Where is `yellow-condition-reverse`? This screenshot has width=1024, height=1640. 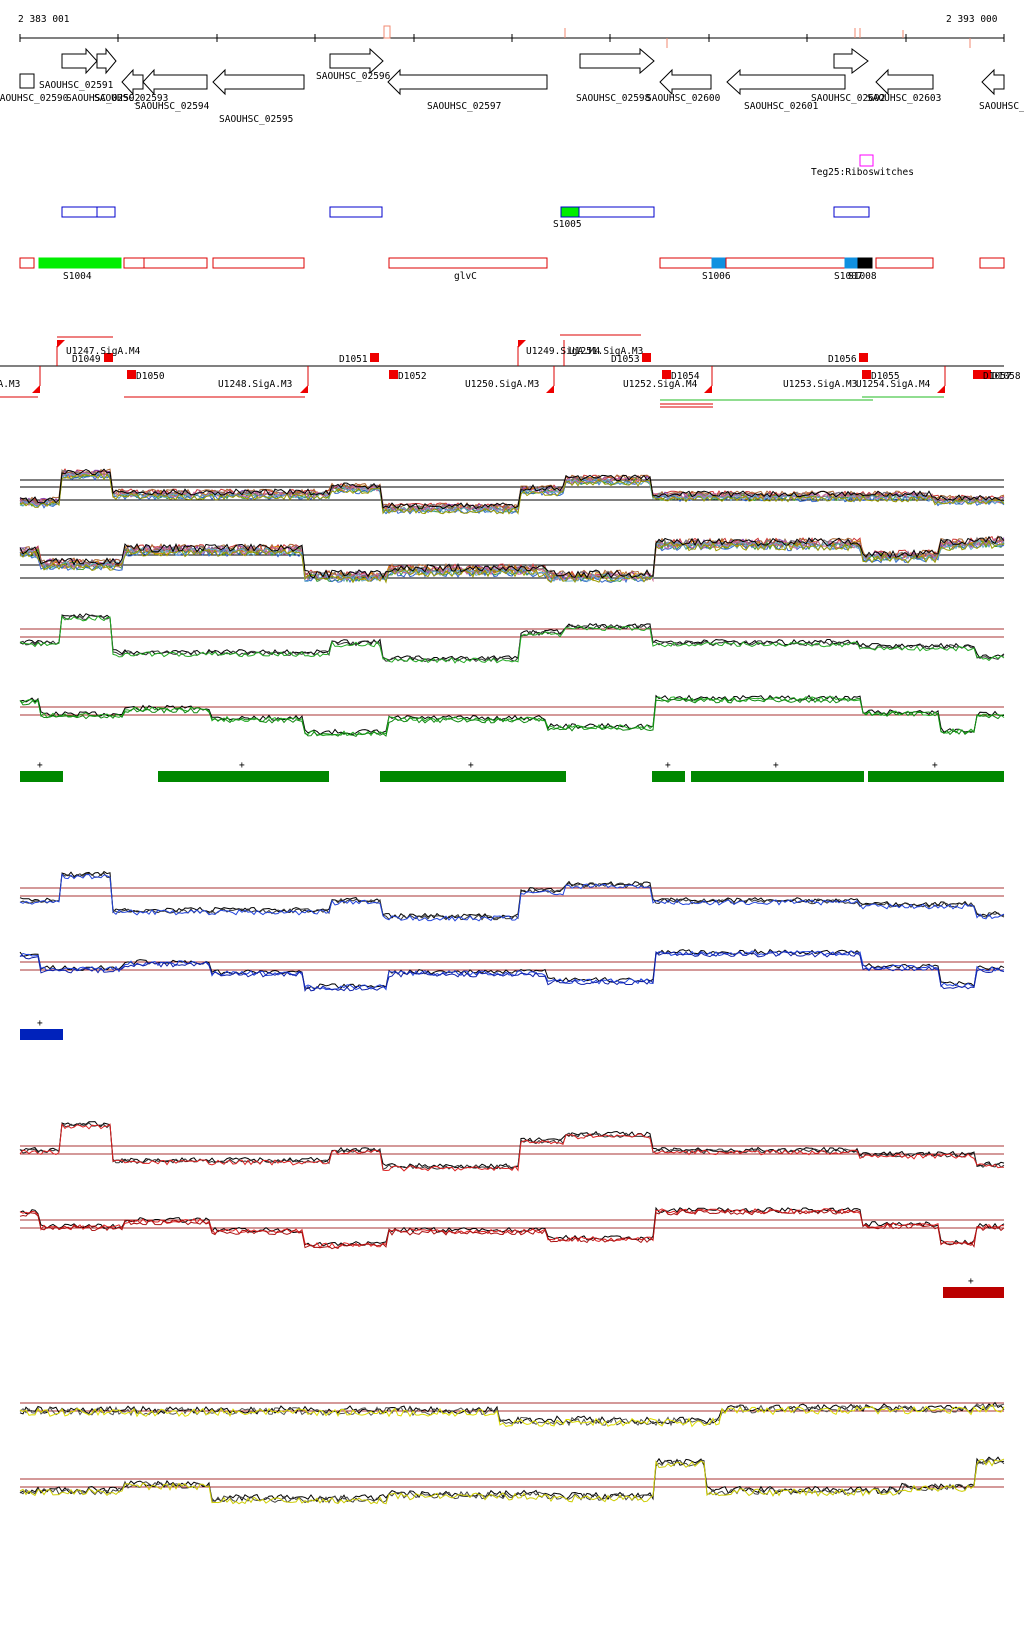 yellow-condition-reverse is located at coordinates (512, 1480).